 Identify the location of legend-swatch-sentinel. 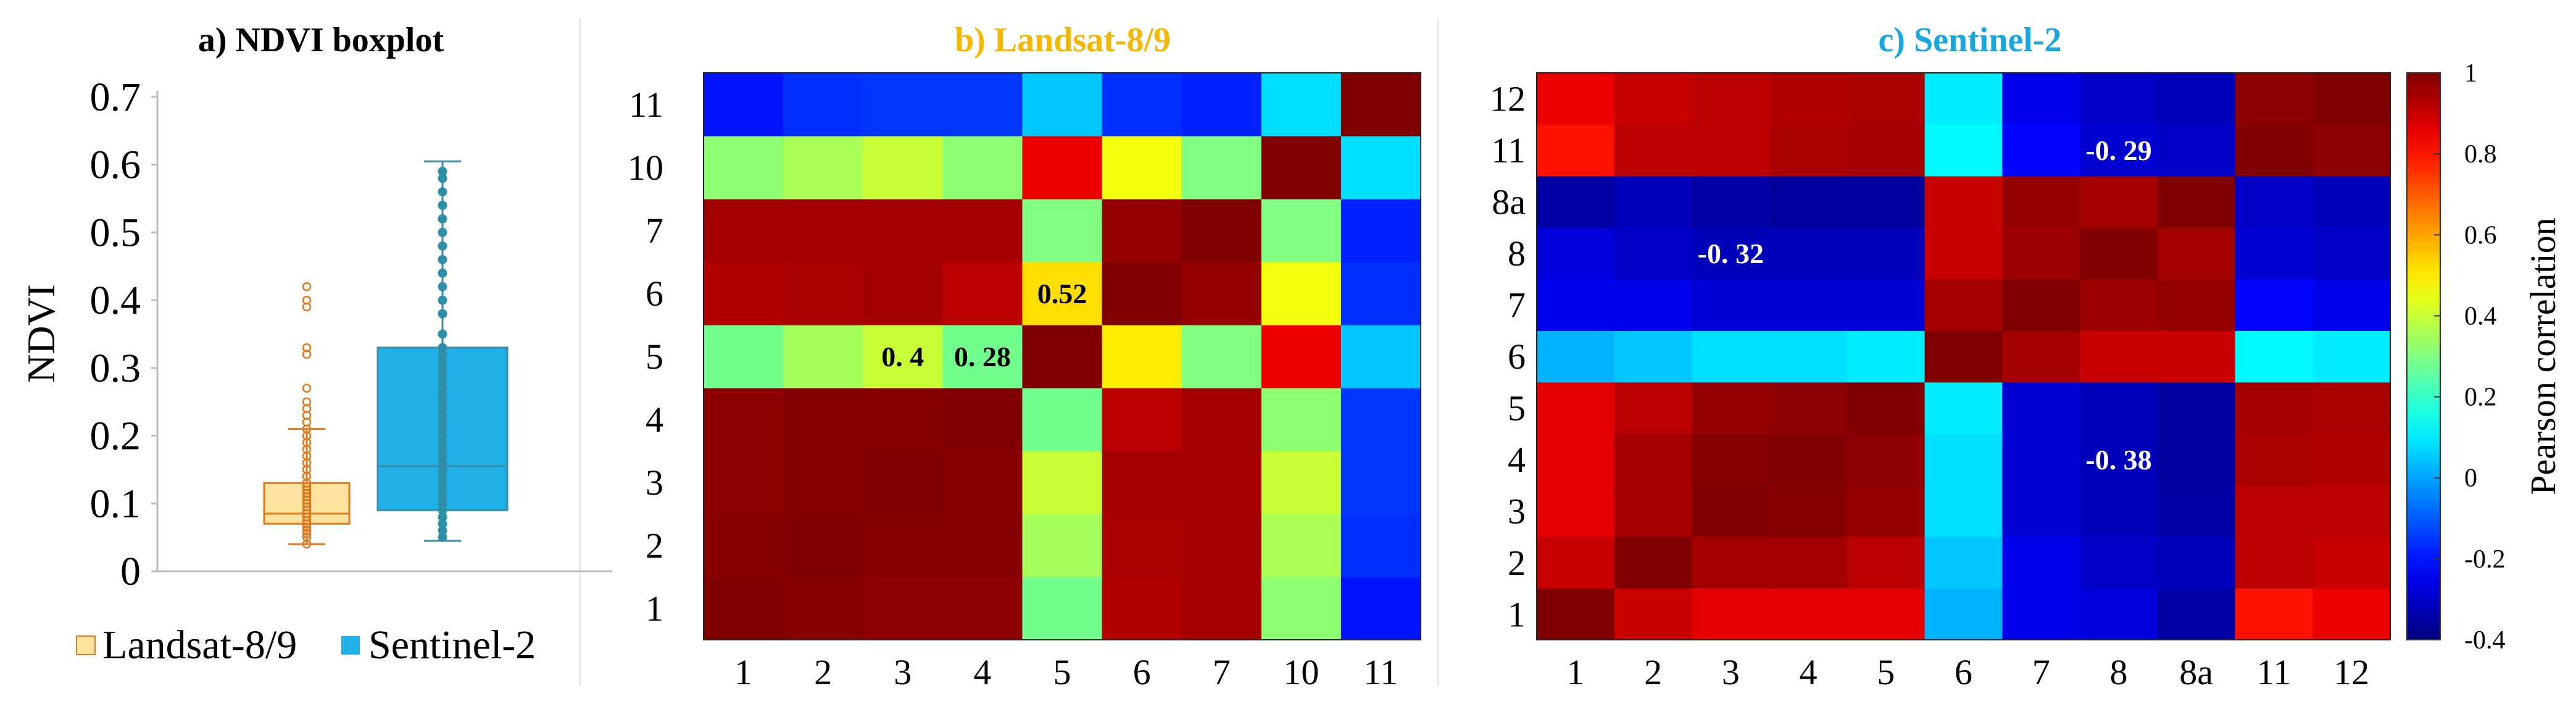
(350, 646).